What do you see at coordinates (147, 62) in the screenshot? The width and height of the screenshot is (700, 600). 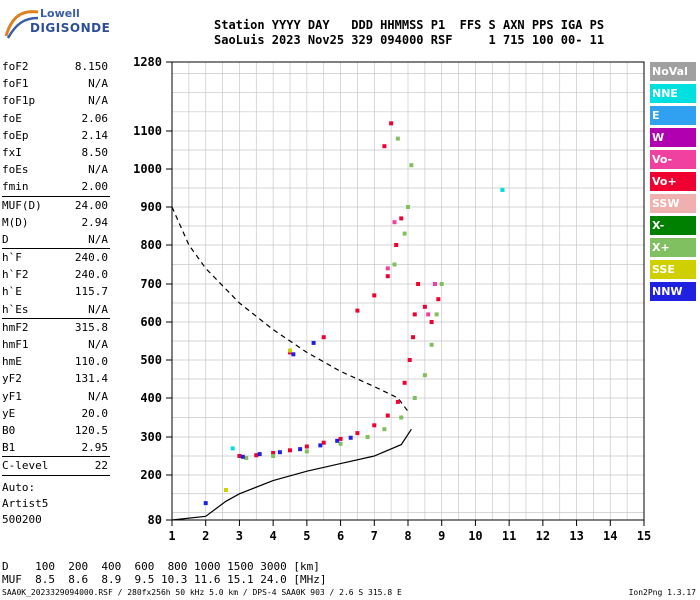 I see `y-tick-label: 1280` at bounding box center [147, 62].